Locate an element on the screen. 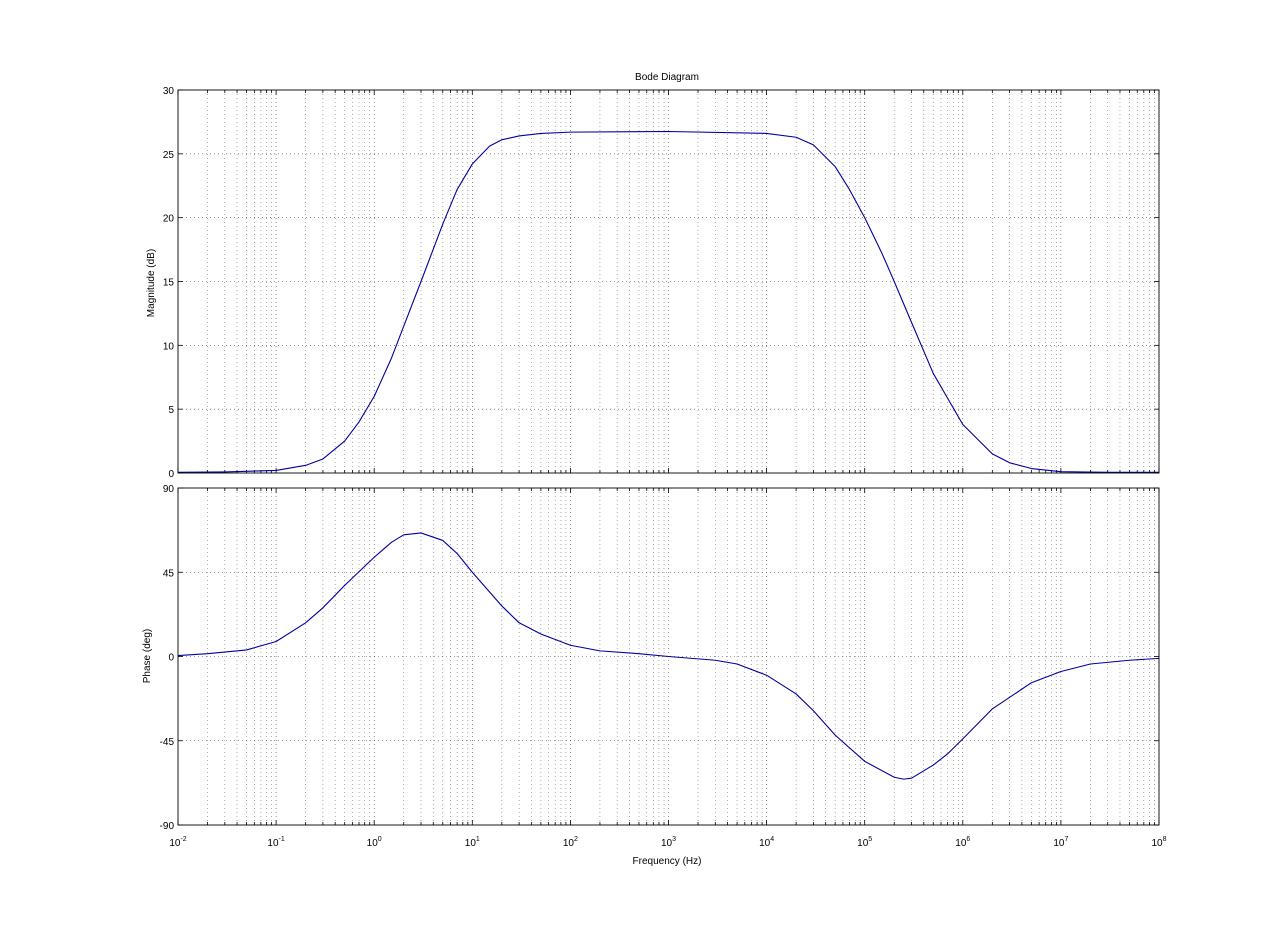 The width and height of the screenshot is (1281, 929). x-axis-label: Frequency (Hz) is located at coordinates (667, 861).